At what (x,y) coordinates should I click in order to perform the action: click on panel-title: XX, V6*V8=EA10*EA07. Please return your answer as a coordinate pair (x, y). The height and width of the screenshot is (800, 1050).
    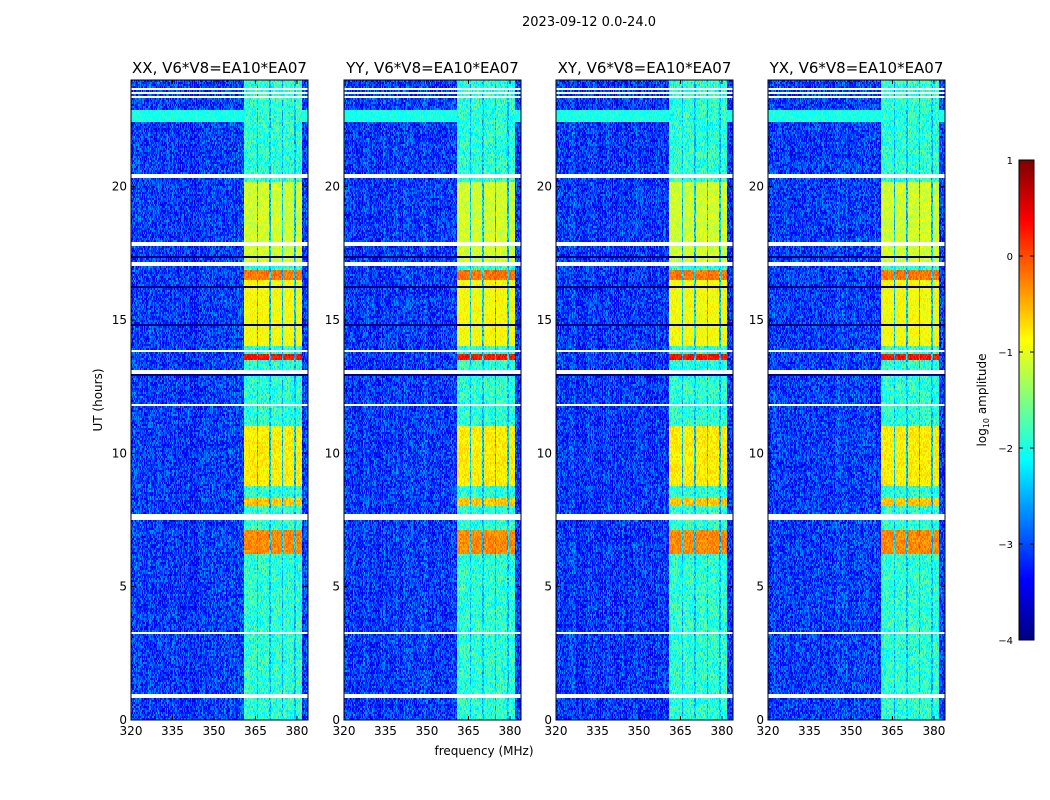
    Looking at the image, I should click on (219, 68).